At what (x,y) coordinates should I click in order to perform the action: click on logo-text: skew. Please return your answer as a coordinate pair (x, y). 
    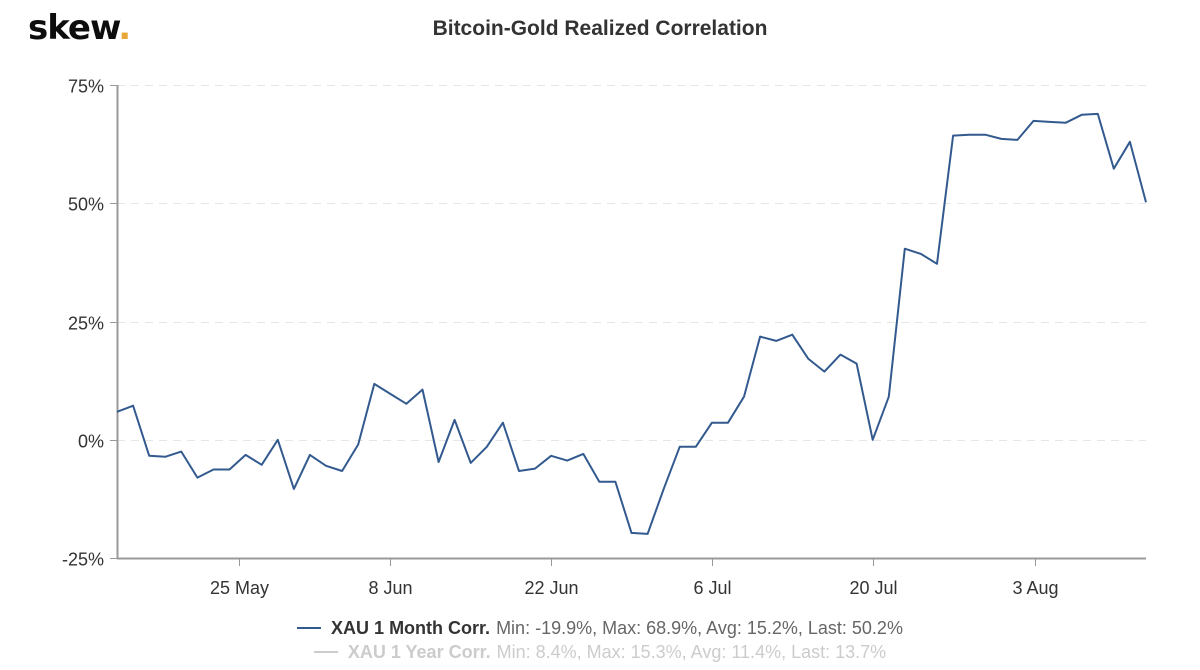
    Looking at the image, I should click on (73, 28).